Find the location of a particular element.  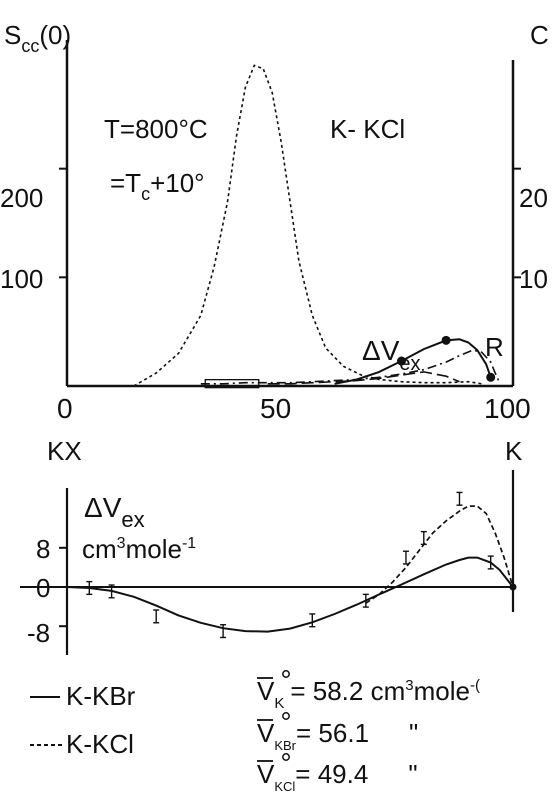

volume-k: VK = 58.2 cm3mole-( is located at coordinates (368, 694).